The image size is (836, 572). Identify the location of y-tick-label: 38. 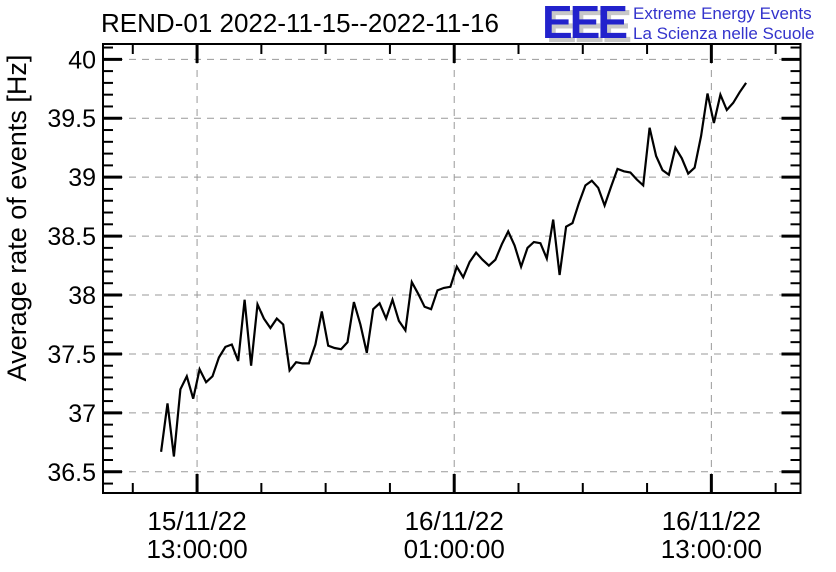
(82, 296).